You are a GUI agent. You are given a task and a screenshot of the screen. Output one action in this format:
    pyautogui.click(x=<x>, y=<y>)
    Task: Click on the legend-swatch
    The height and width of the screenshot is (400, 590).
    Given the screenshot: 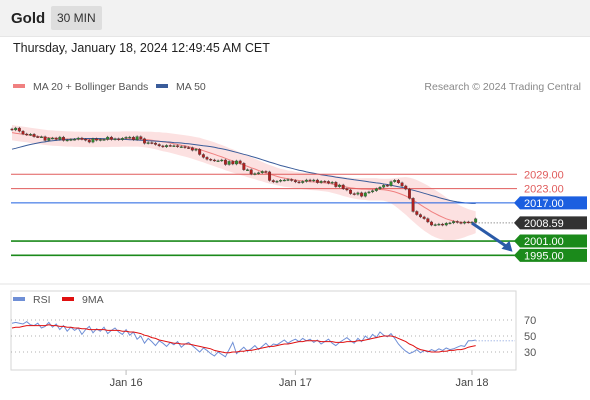 What is the action you would take?
    pyautogui.click(x=19, y=299)
    